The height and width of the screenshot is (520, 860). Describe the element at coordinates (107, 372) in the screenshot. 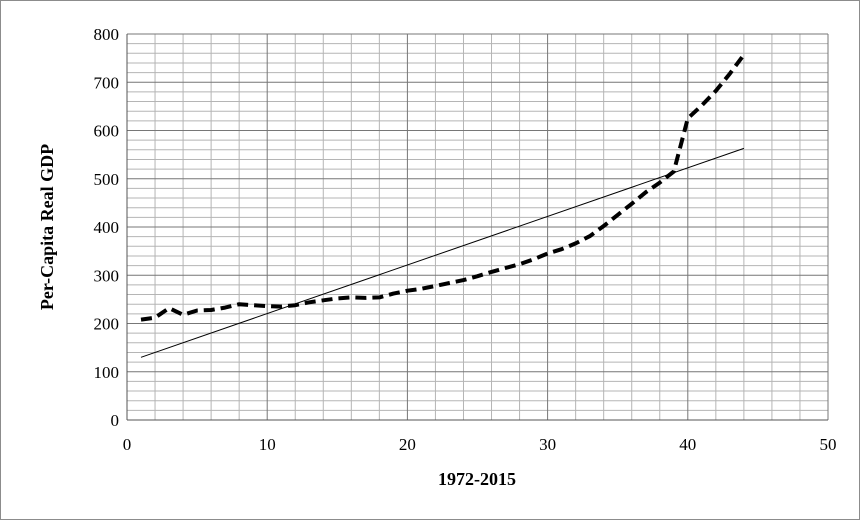

I see `y-tick-label: 100` at that location.